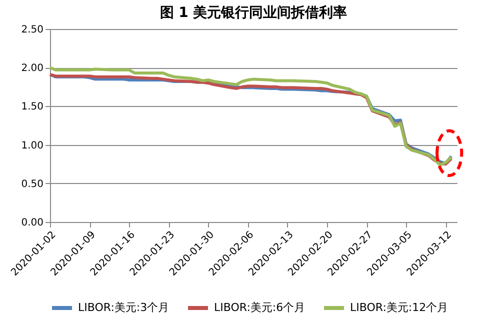  I want to click on y-tick-label: 0.50, so click(32, 184).